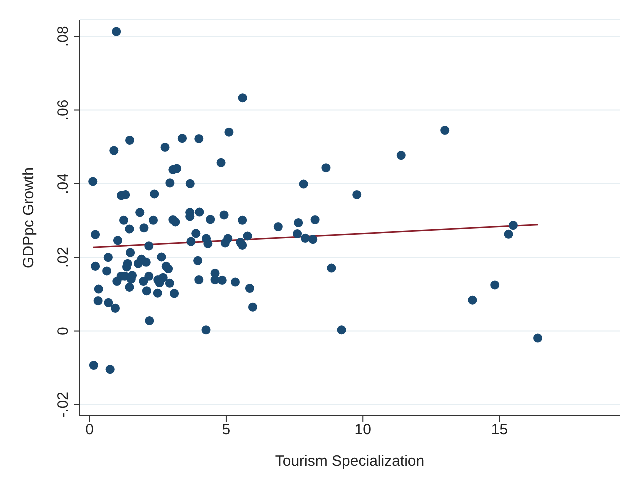 The height and width of the screenshot is (486, 628). What do you see at coordinates (363, 430) in the screenshot?
I see `x-tick-label: 10` at bounding box center [363, 430].